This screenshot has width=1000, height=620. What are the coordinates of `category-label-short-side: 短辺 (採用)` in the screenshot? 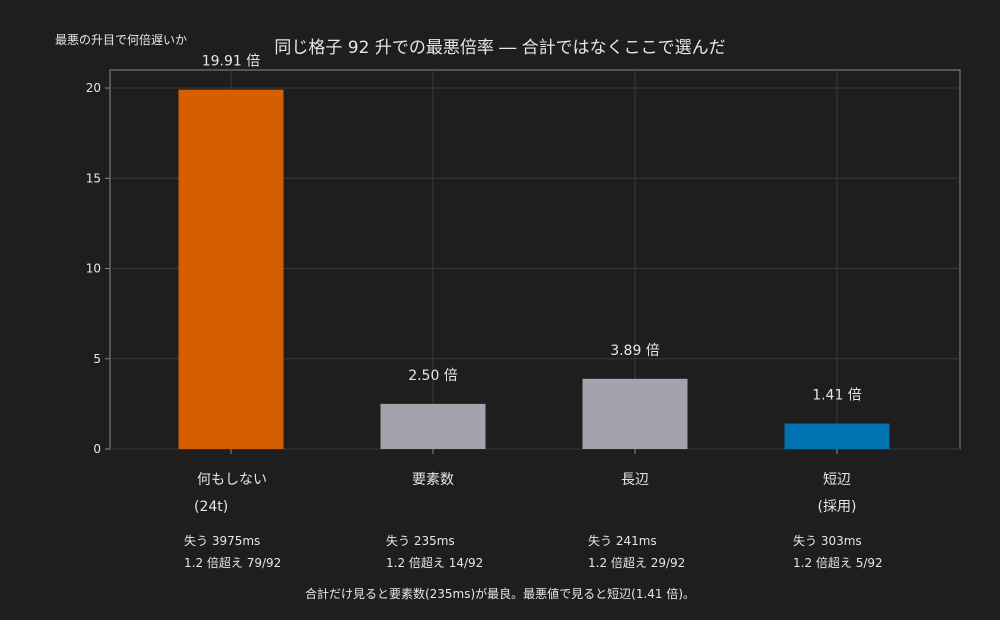 It's located at (837, 494).